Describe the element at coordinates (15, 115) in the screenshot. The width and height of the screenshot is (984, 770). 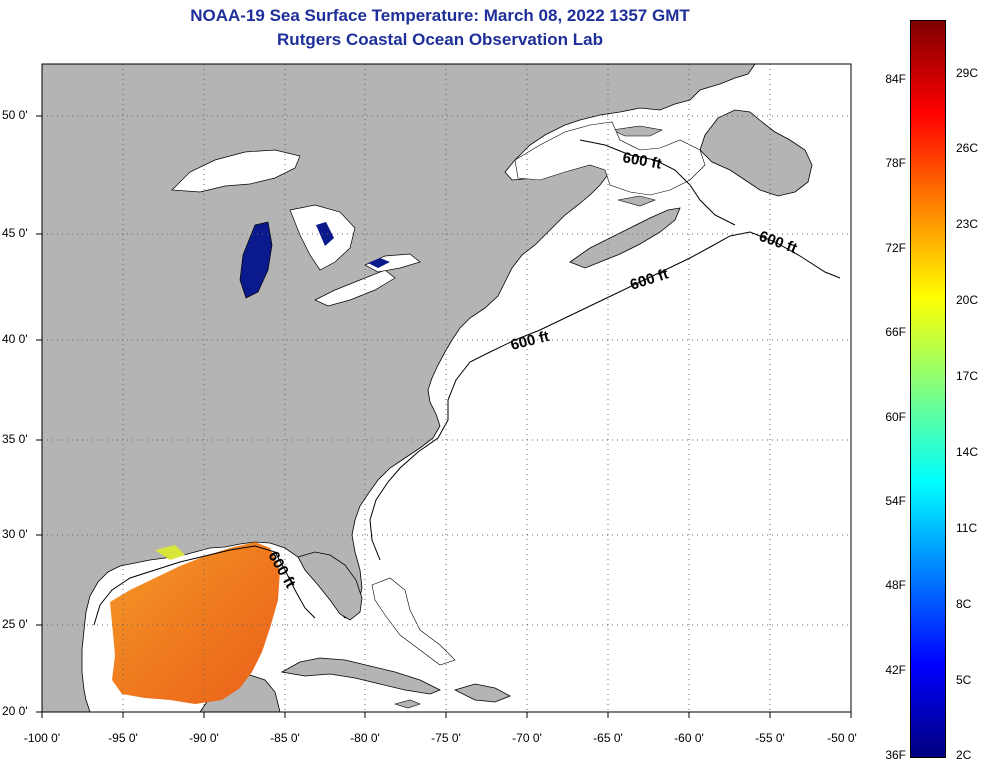
I see `lat-label: 50 0'` at that location.